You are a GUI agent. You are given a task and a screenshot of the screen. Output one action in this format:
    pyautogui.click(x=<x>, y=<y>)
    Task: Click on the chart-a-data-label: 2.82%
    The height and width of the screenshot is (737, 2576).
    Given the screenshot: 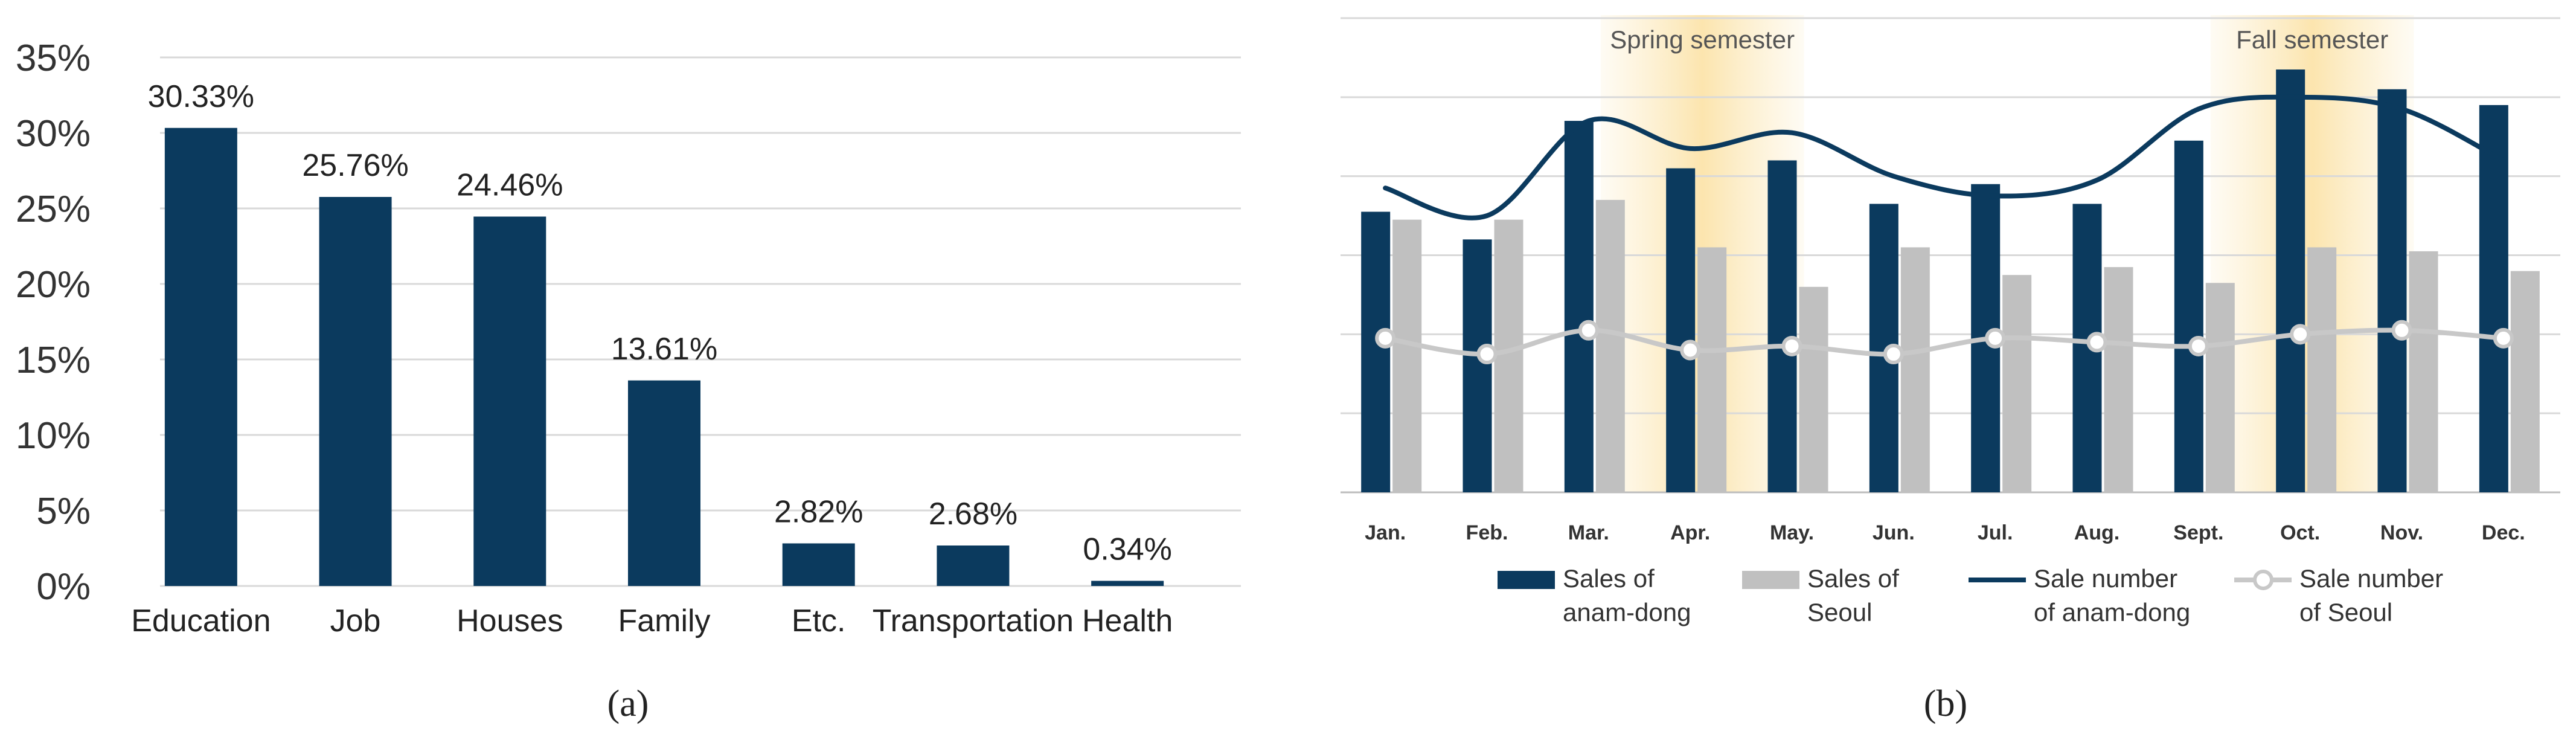 What is the action you would take?
    pyautogui.click(x=818, y=513)
    